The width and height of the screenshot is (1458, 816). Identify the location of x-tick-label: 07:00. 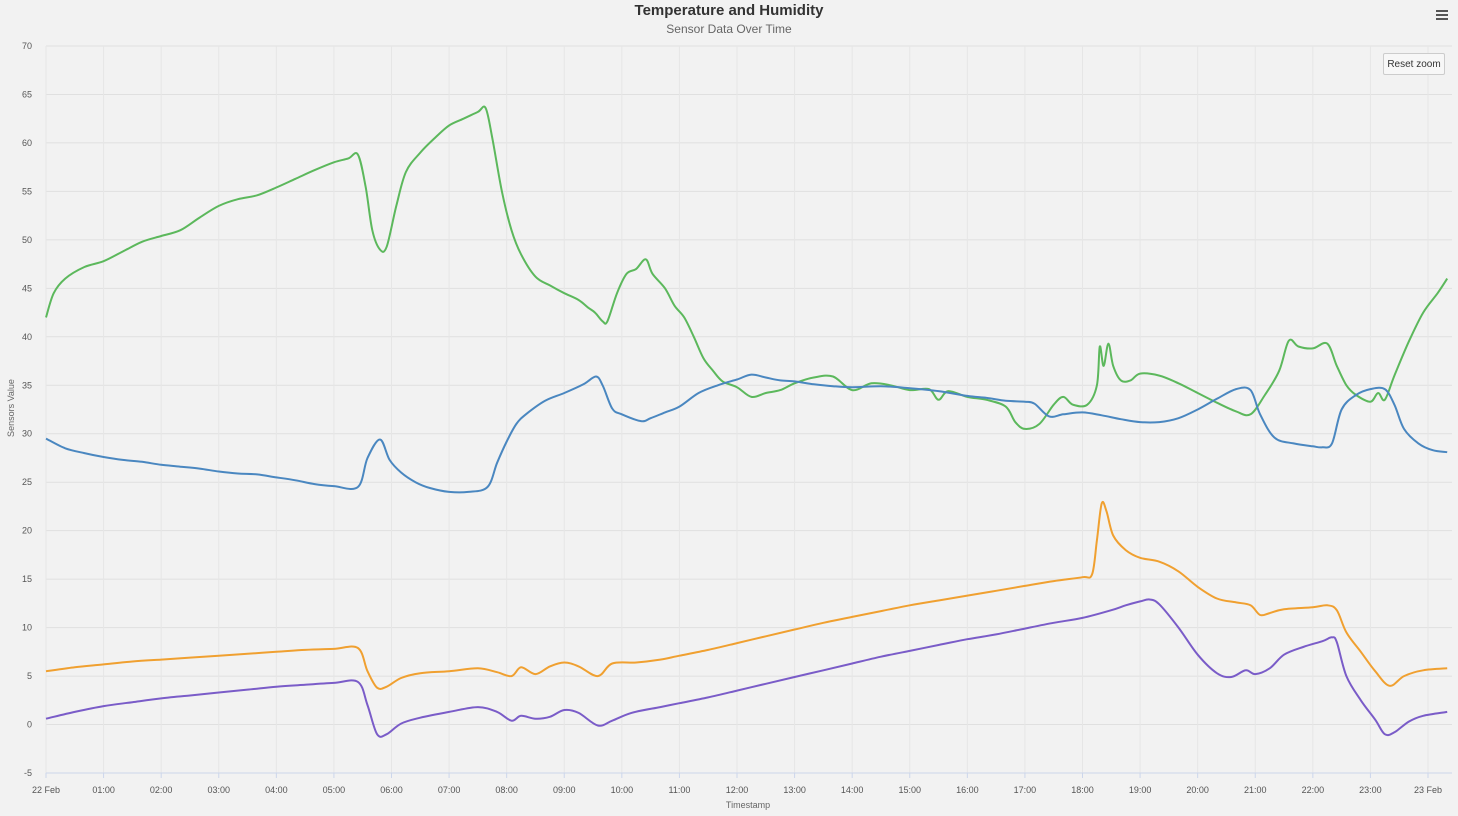
(449, 790).